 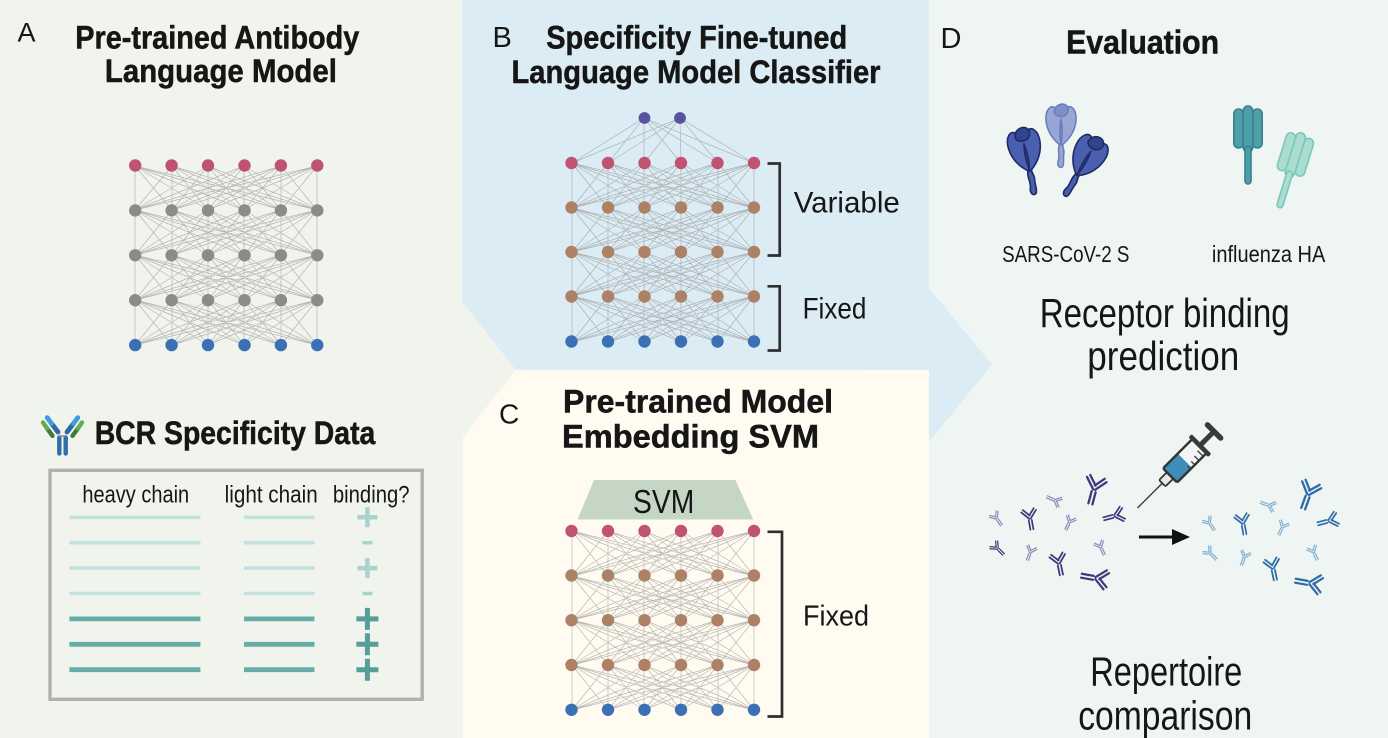 I want to click on svg-text: Embedding SVM, so click(x=690, y=436).